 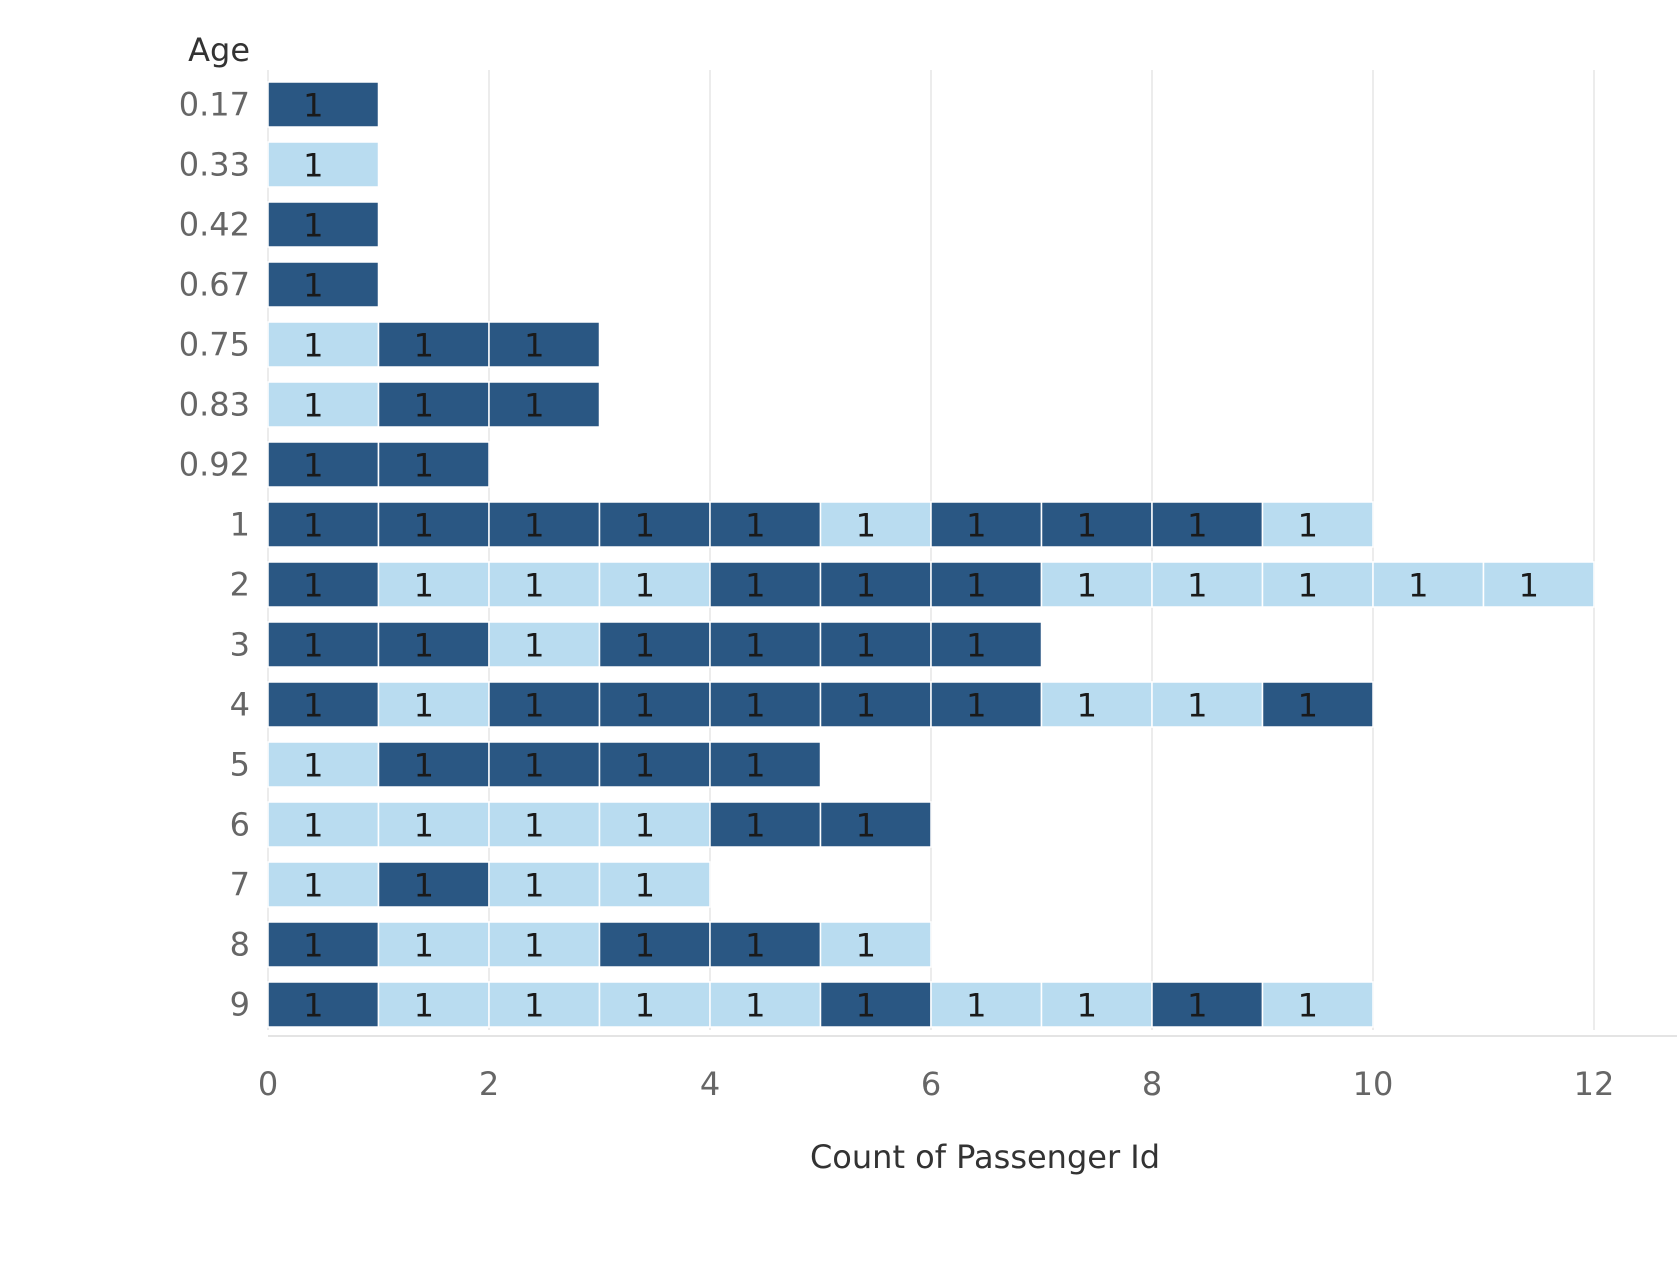 What do you see at coordinates (240, 825) in the screenshot?
I see `y-category-label: 6` at bounding box center [240, 825].